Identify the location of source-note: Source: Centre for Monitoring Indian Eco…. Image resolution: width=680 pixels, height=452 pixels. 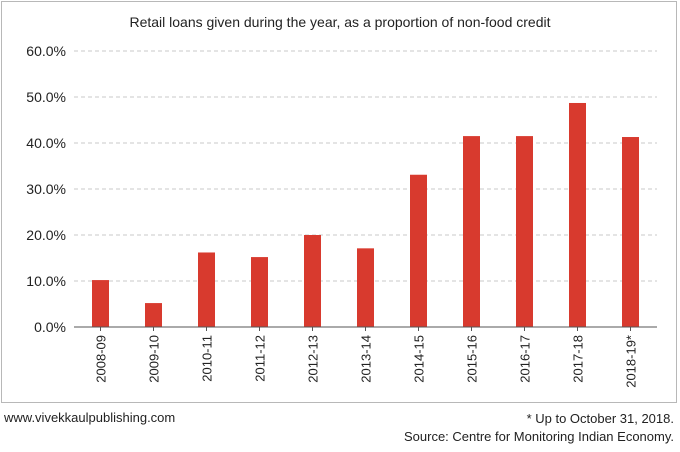
(538, 436).